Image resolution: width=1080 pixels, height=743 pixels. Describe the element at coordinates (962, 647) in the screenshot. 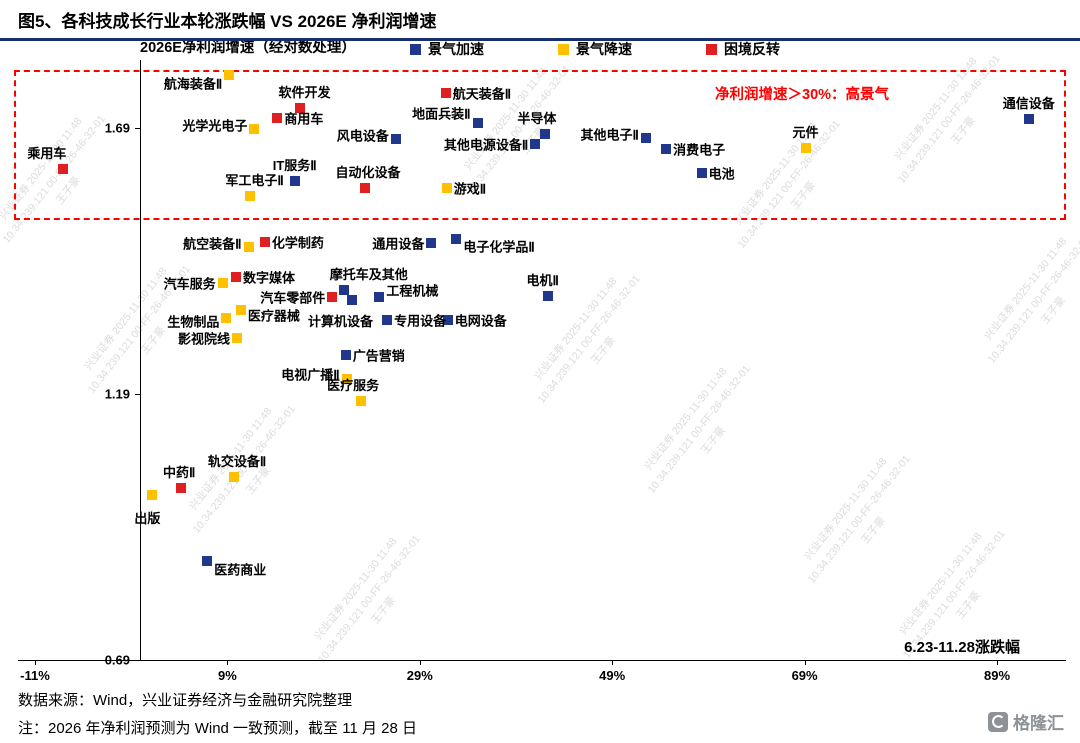

I see `x-axis-label: 6.23-11.28涨跌幅` at that location.